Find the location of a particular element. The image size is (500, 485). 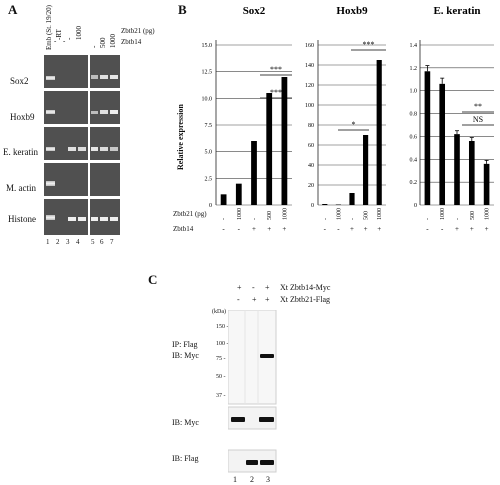

y-tick-label: 1.0 is located at coordinates (414, 92).